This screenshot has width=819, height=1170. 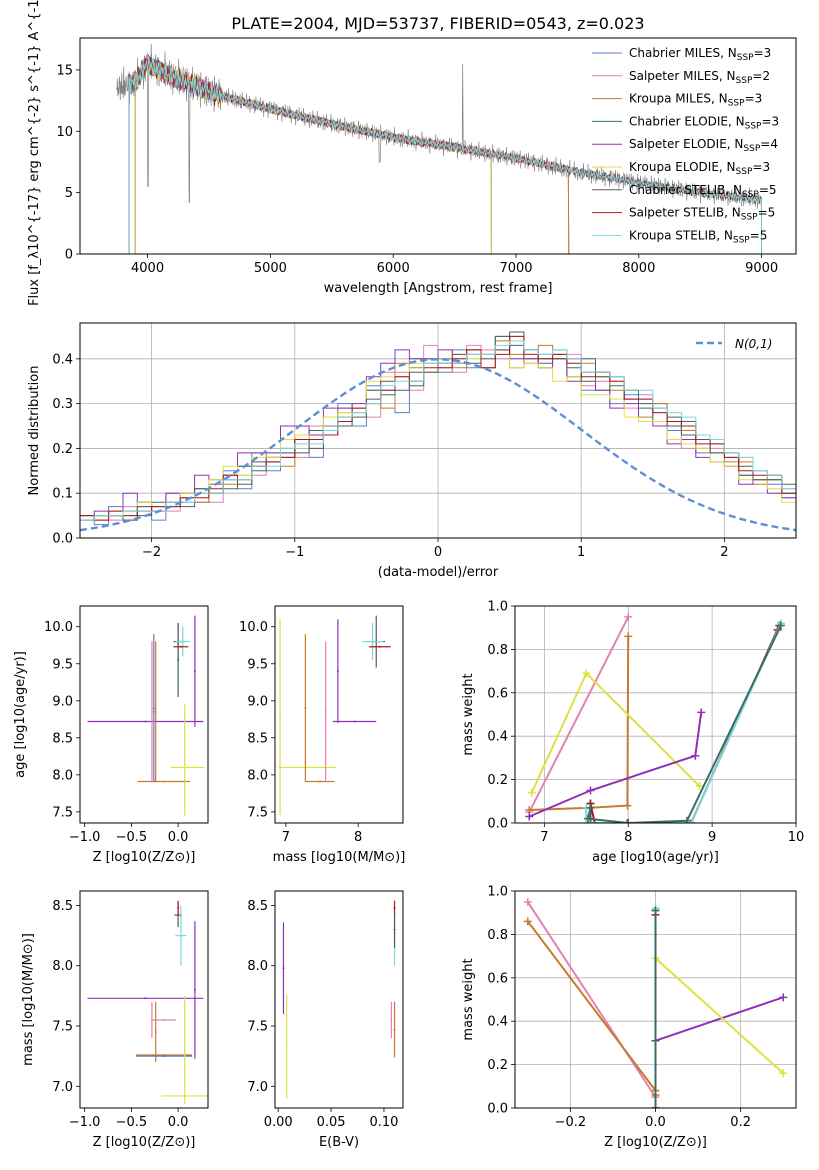 What do you see at coordinates (796, 837) in the screenshot?
I see `x-tick-label: 10` at bounding box center [796, 837].